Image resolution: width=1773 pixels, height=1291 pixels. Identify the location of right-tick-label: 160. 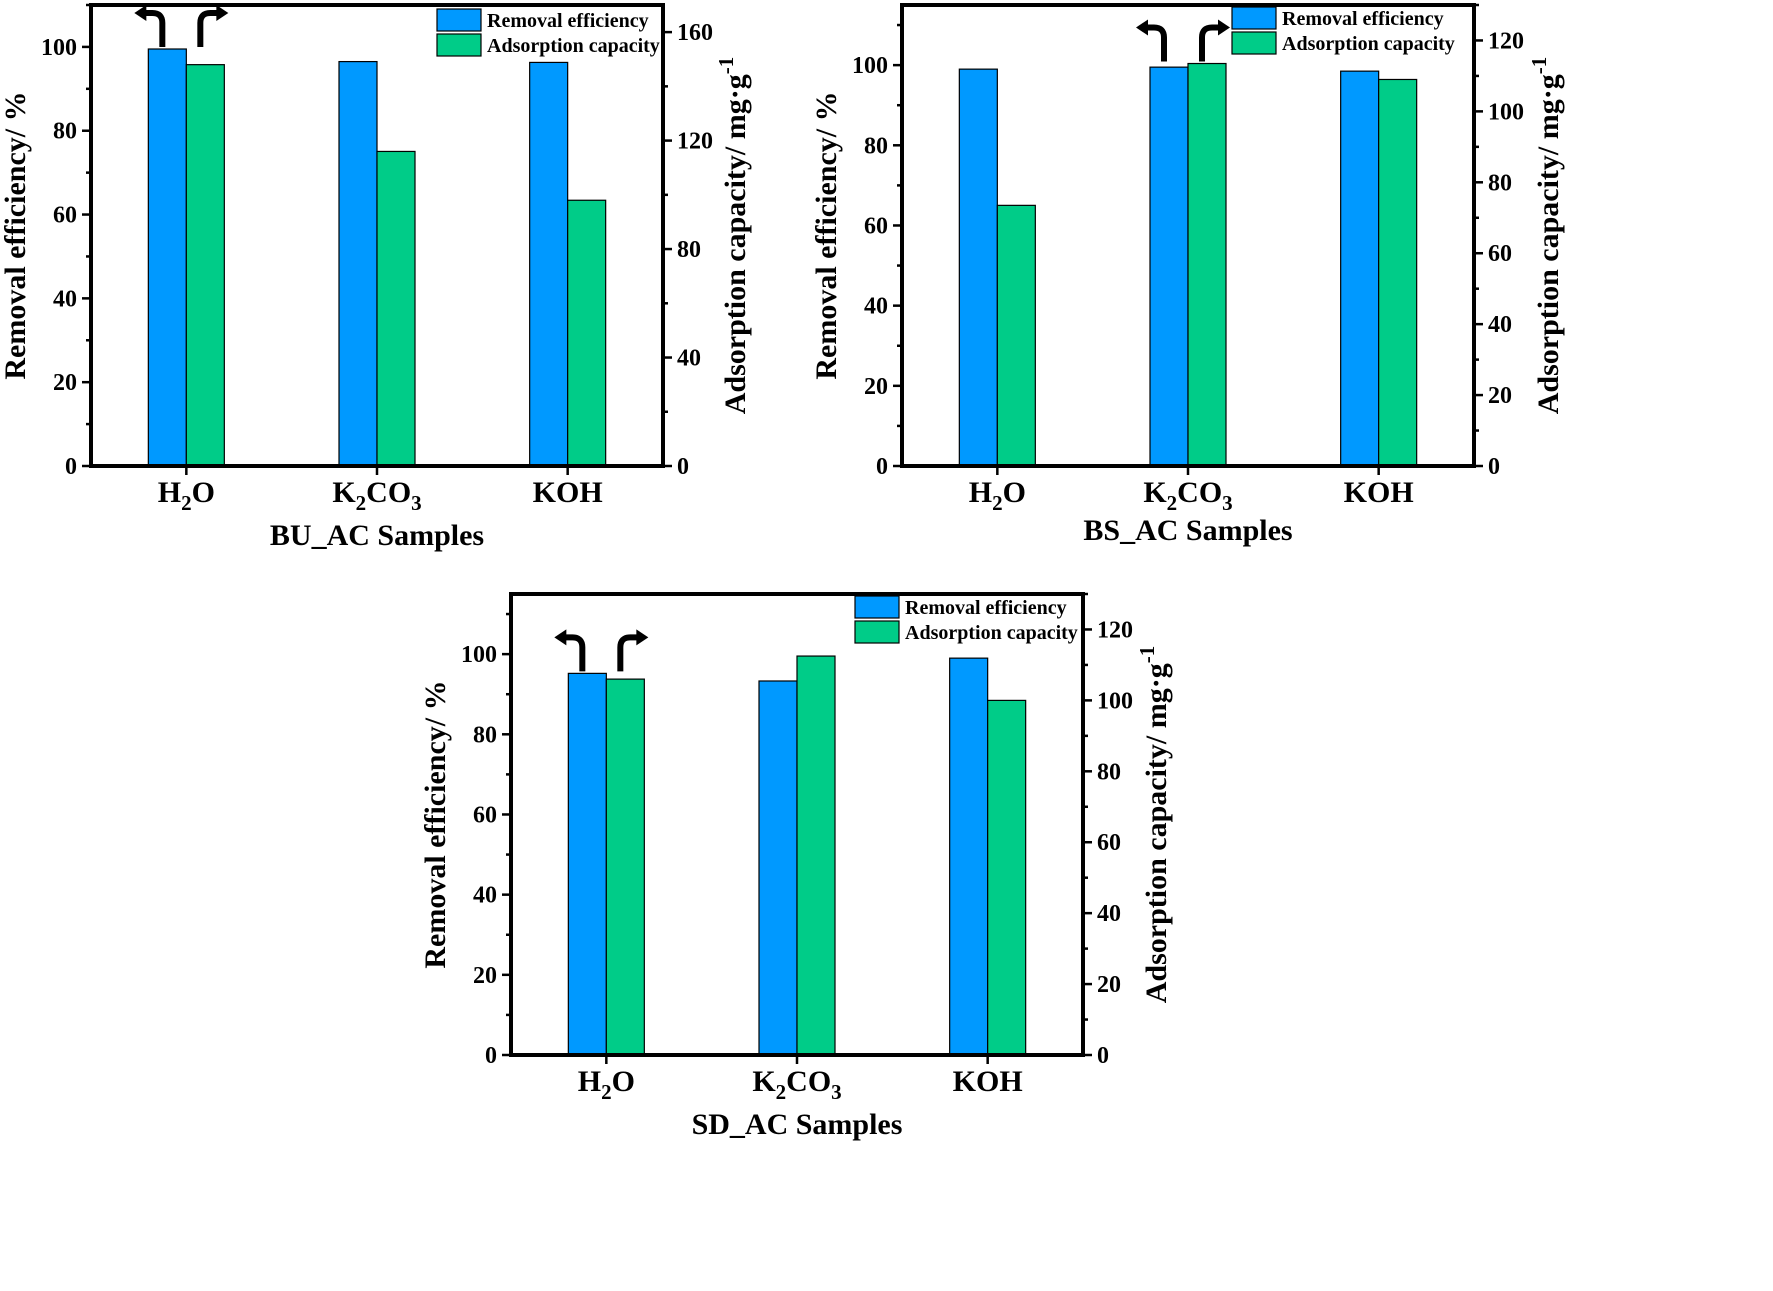
(695, 33).